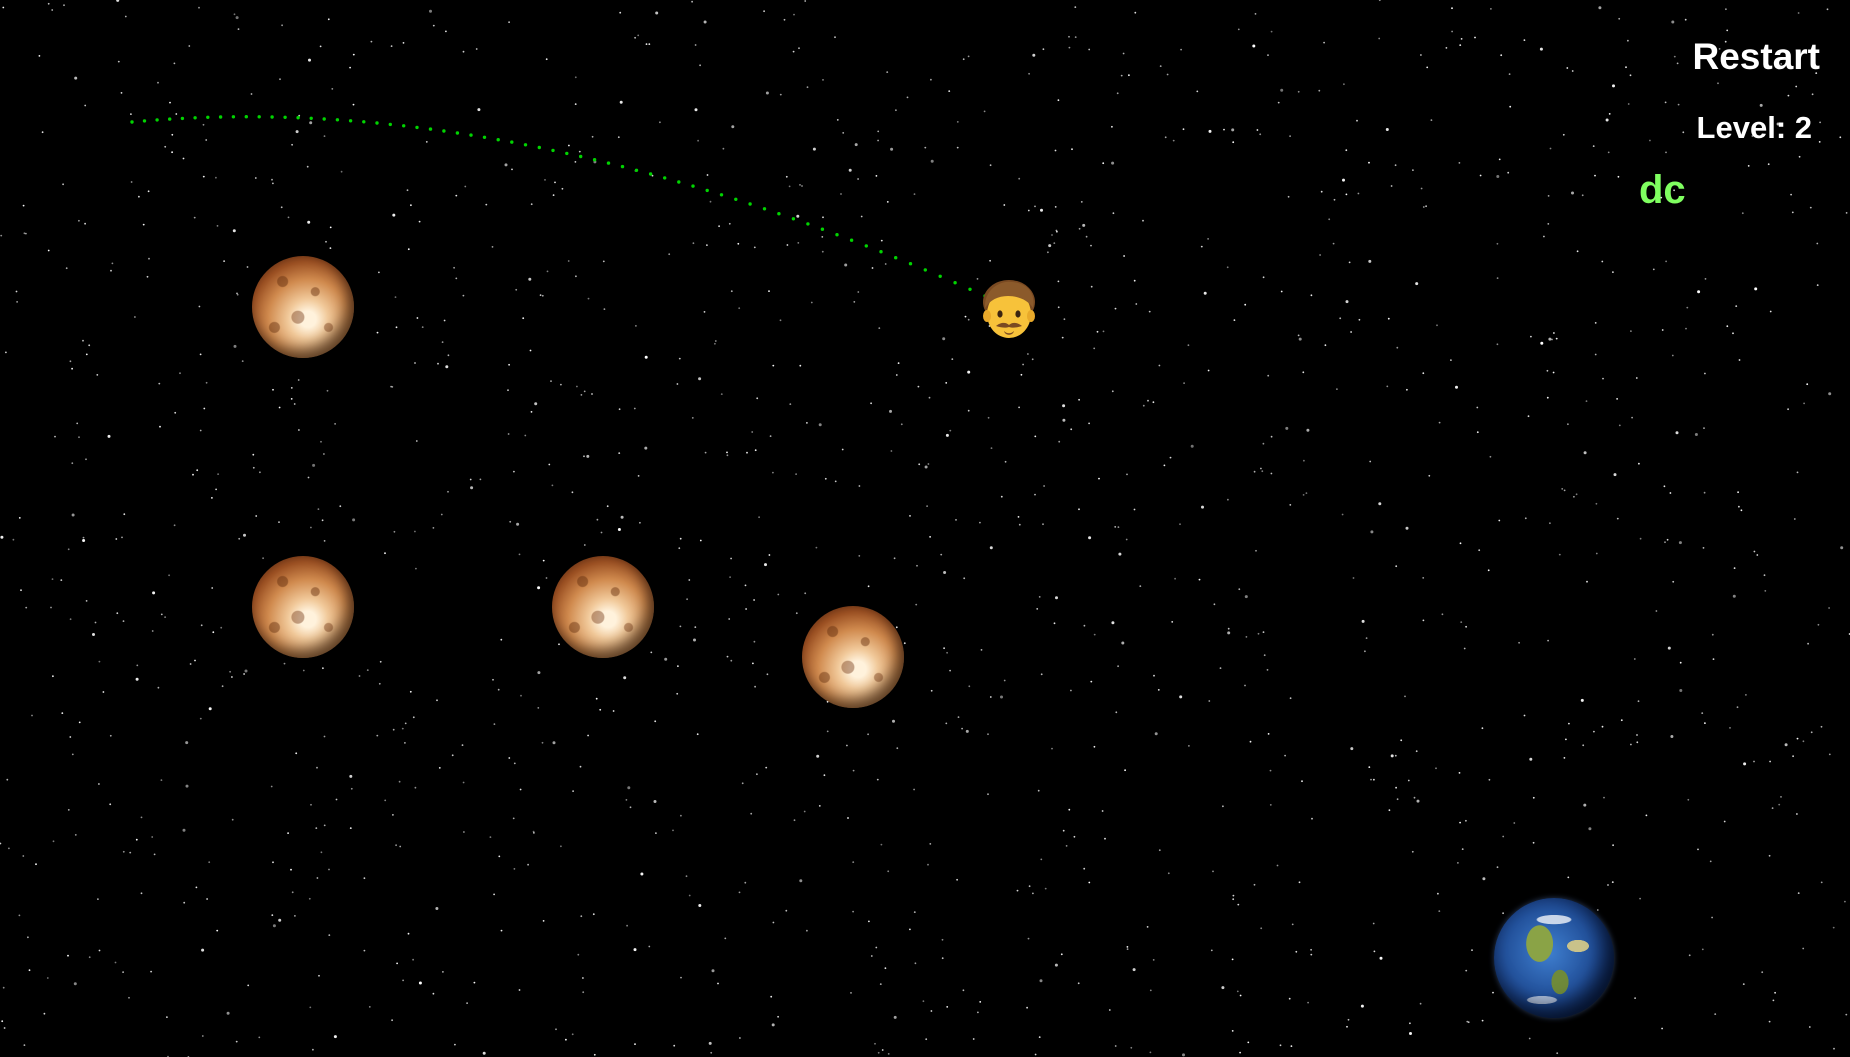 This screenshot has width=1850, height=1057. What do you see at coordinates (1554, 958) in the screenshot?
I see `earth-planet-icon` at bounding box center [1554, 958].